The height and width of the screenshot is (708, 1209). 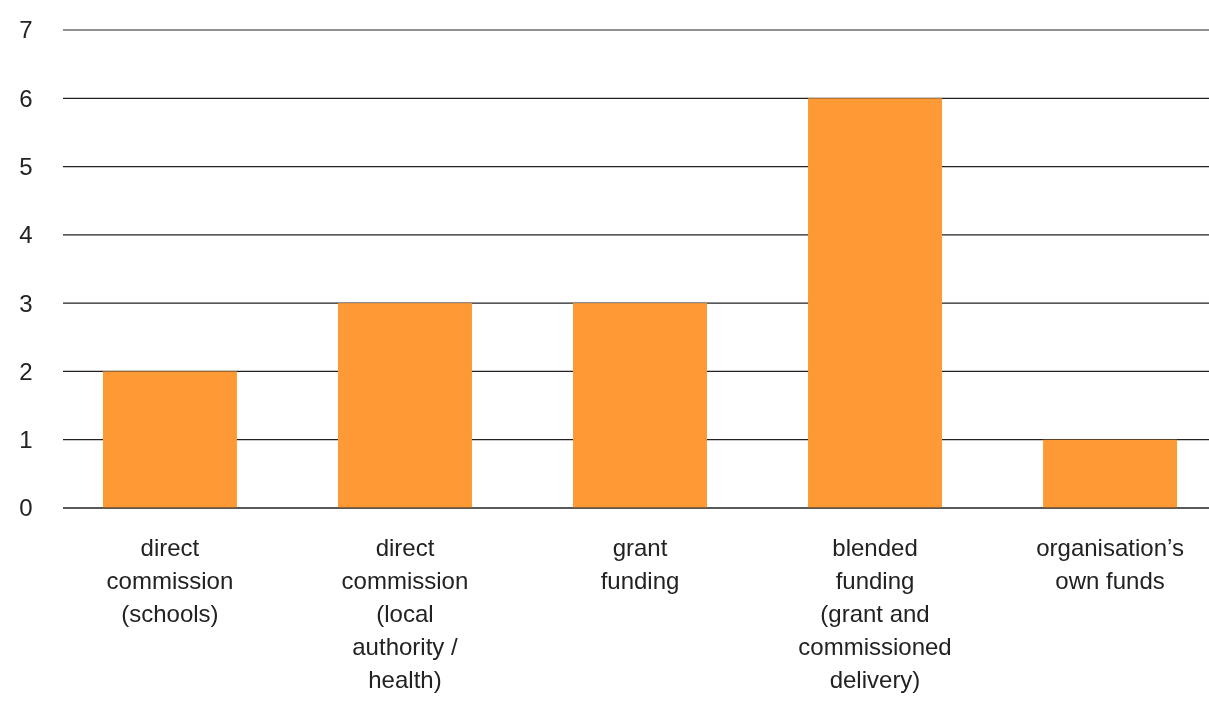 What do you see at coordinates (170, 580) in the screenshot?
I see `x-tick-label: direct commission (schools)` at bounding box center [170, 580].